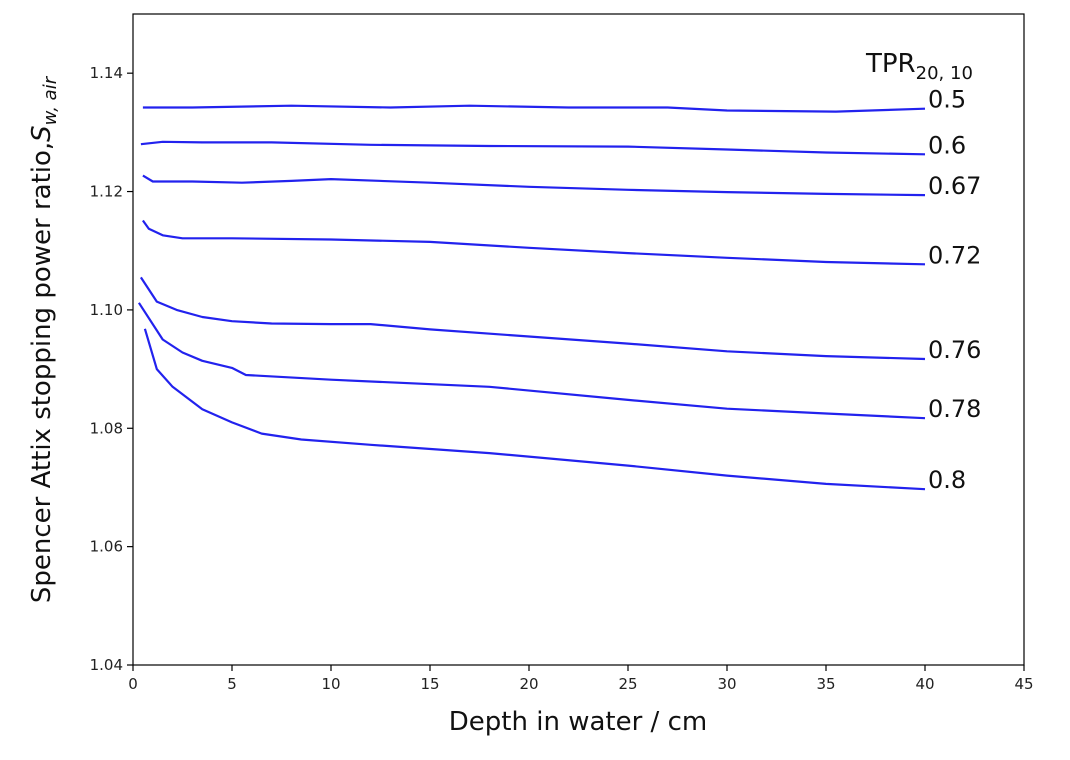 This screenshot has height=760, width=1070. Describe the element at coordinates (42, 372) in the screenshot. I see `y-axis-title-main: Spencer Attix stopping power ratio,` at that location.